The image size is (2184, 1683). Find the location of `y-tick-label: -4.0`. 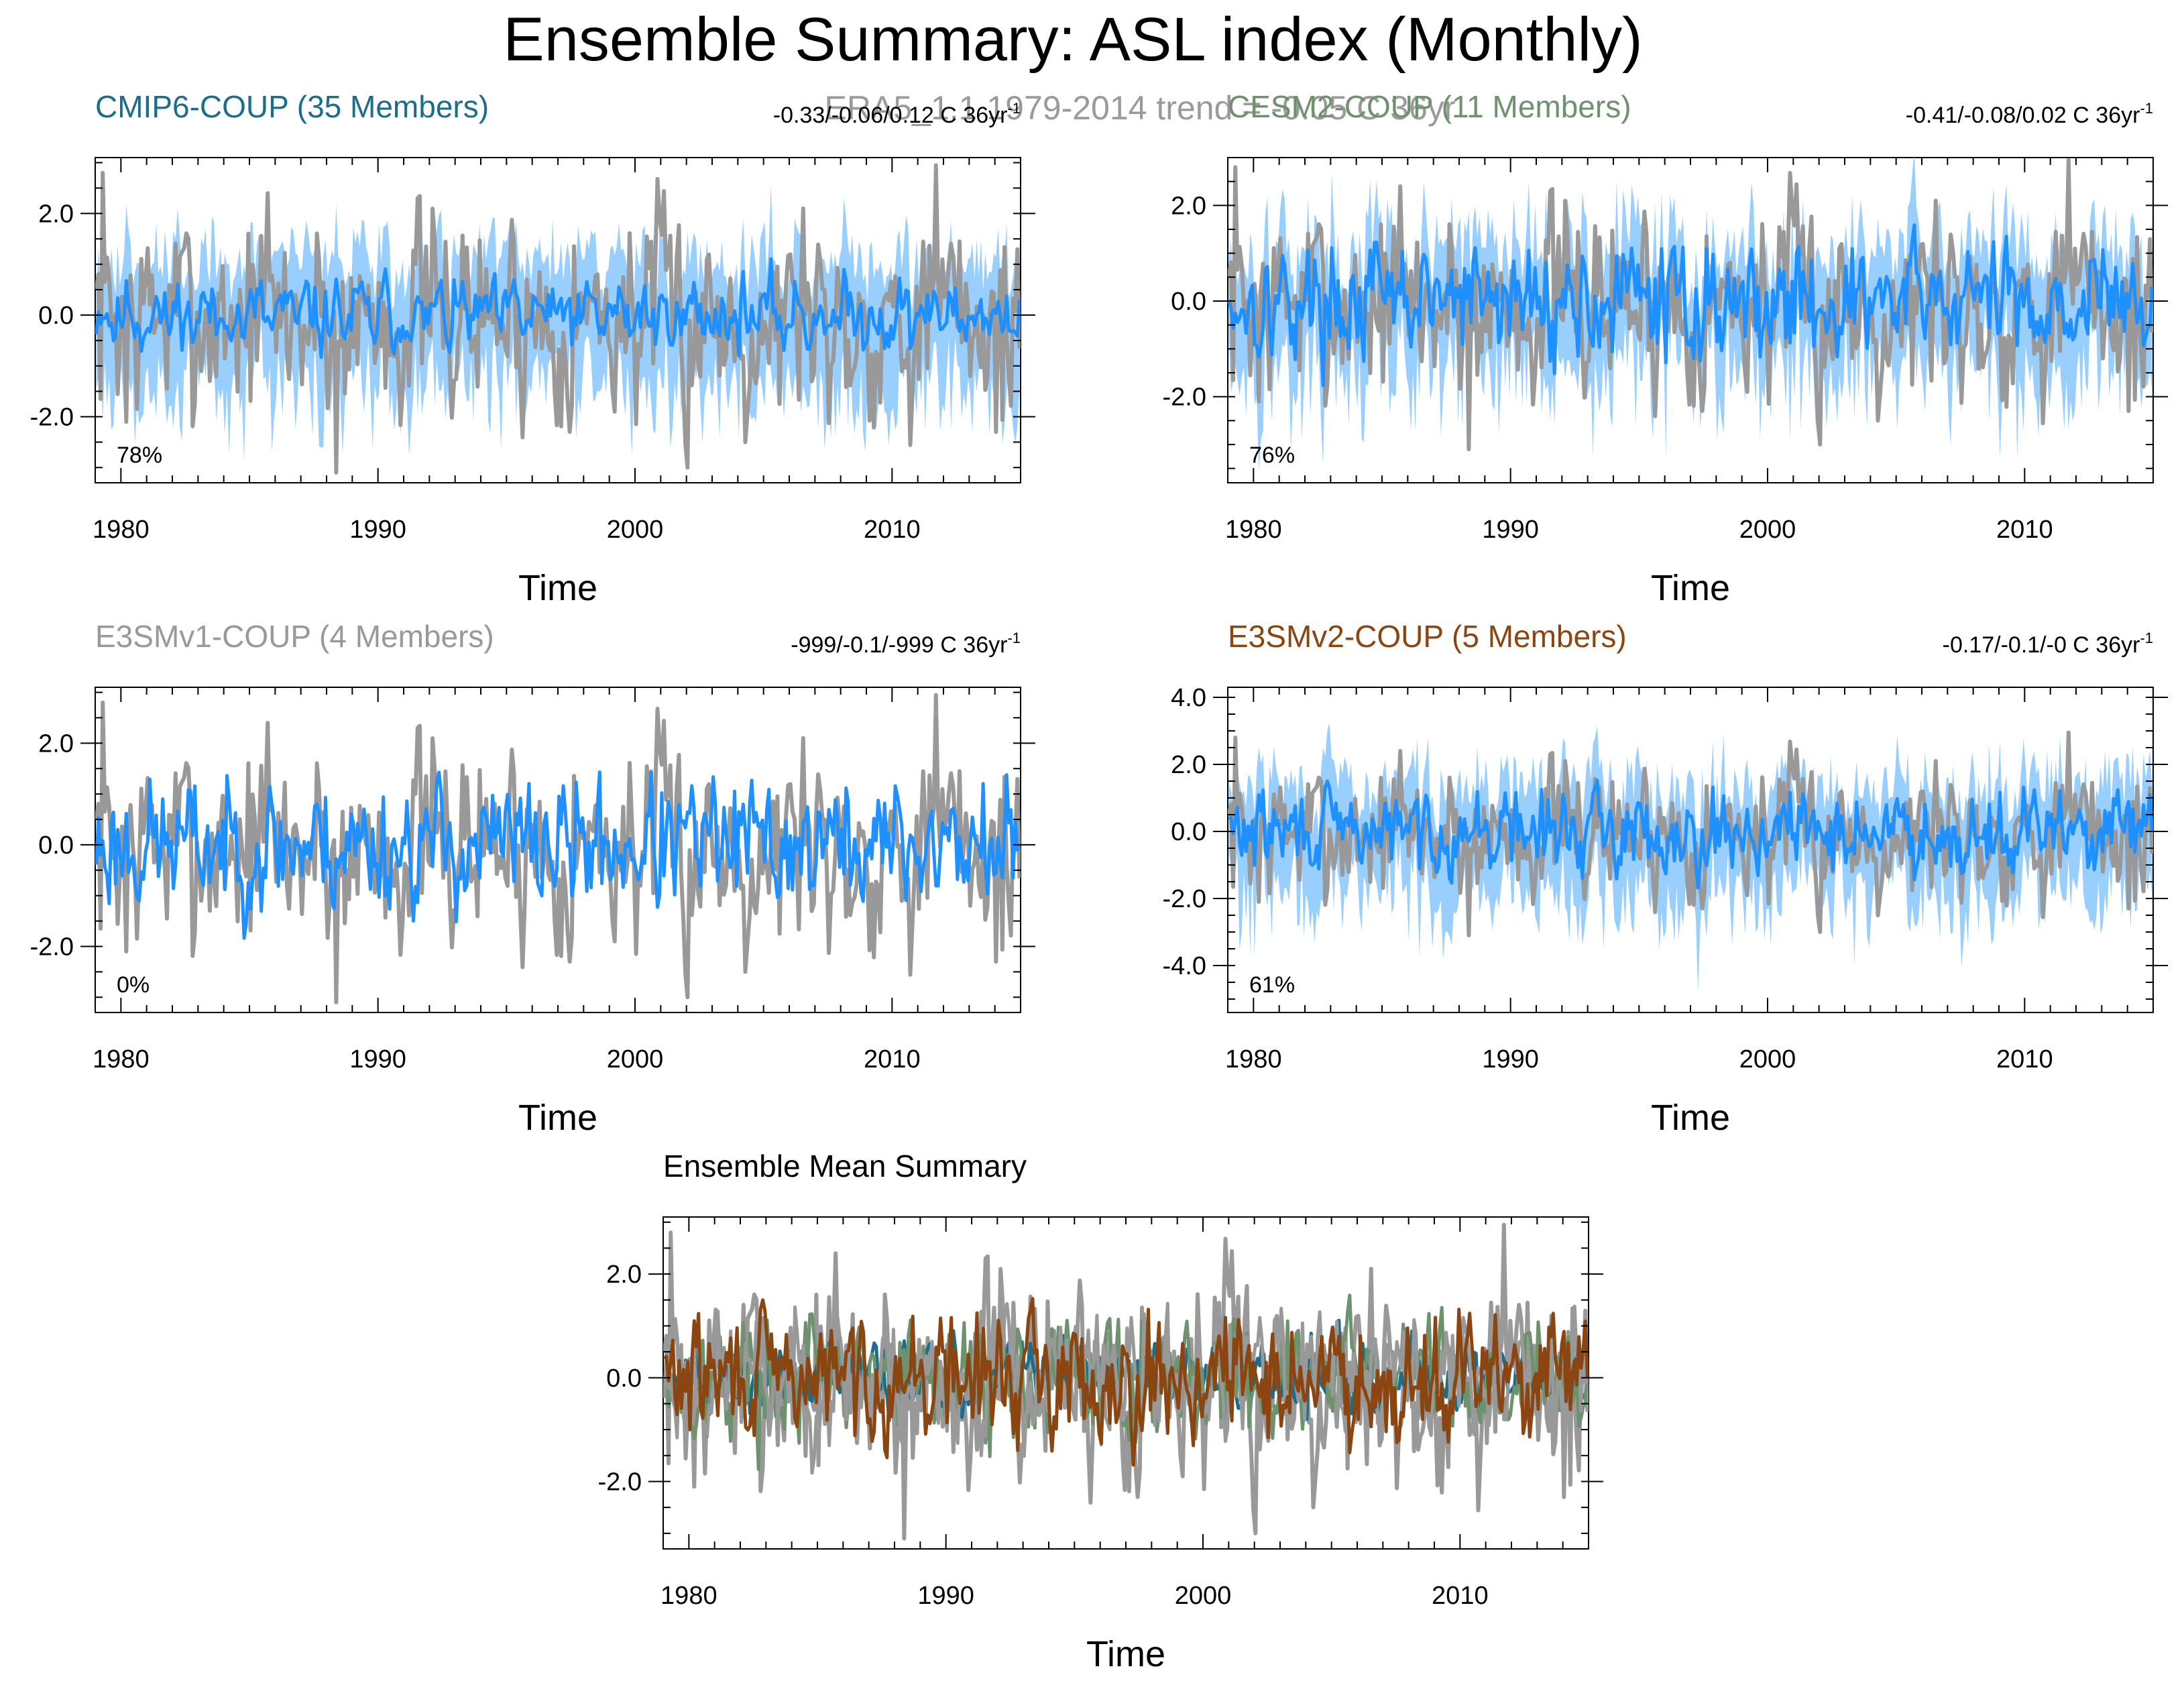

y-tick-label: -4.0 is located at coordinates (1184, 966).